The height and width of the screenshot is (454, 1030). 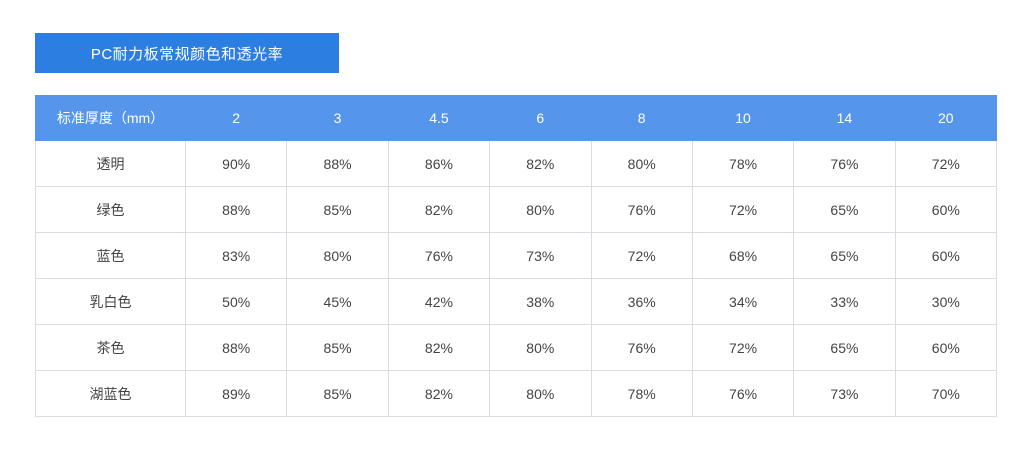 I want to click on table-corner-header: 标准厚度（mm）, so click(x=110, y=118).